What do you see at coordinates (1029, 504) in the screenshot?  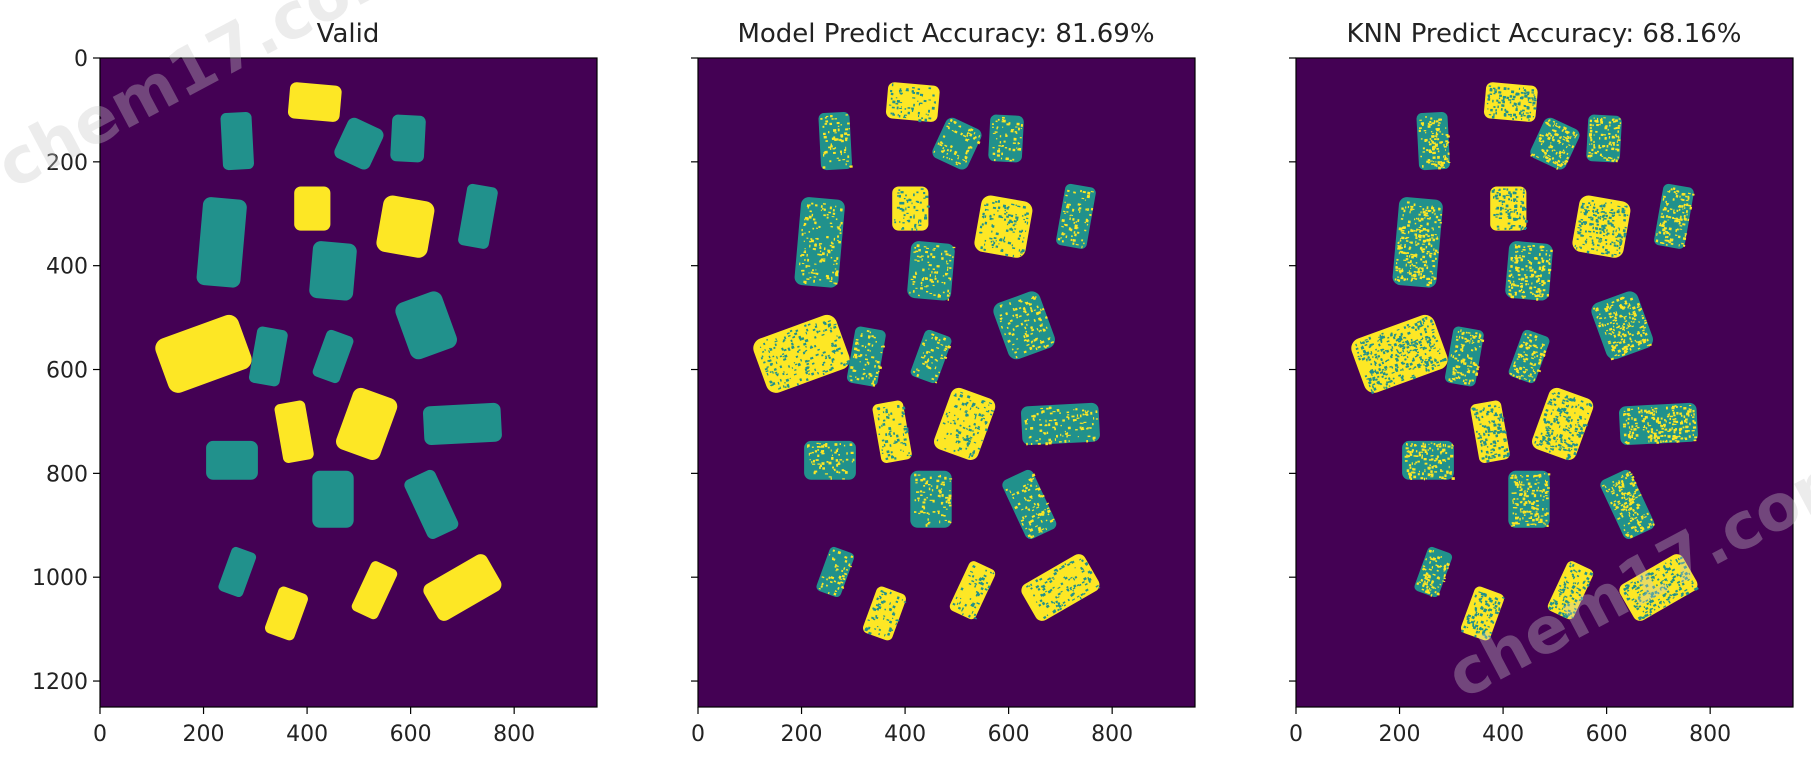 I see `seed-object-body` at bounding box center [1029, 504].